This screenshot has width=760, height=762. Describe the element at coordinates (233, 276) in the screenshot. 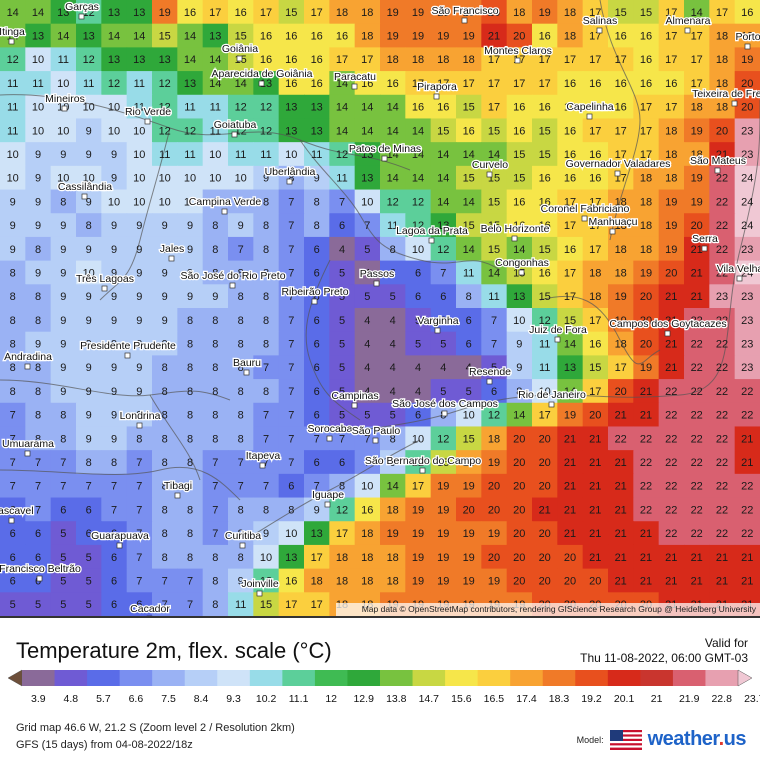

I see `city-label: São José do Rio Preto` at that location.